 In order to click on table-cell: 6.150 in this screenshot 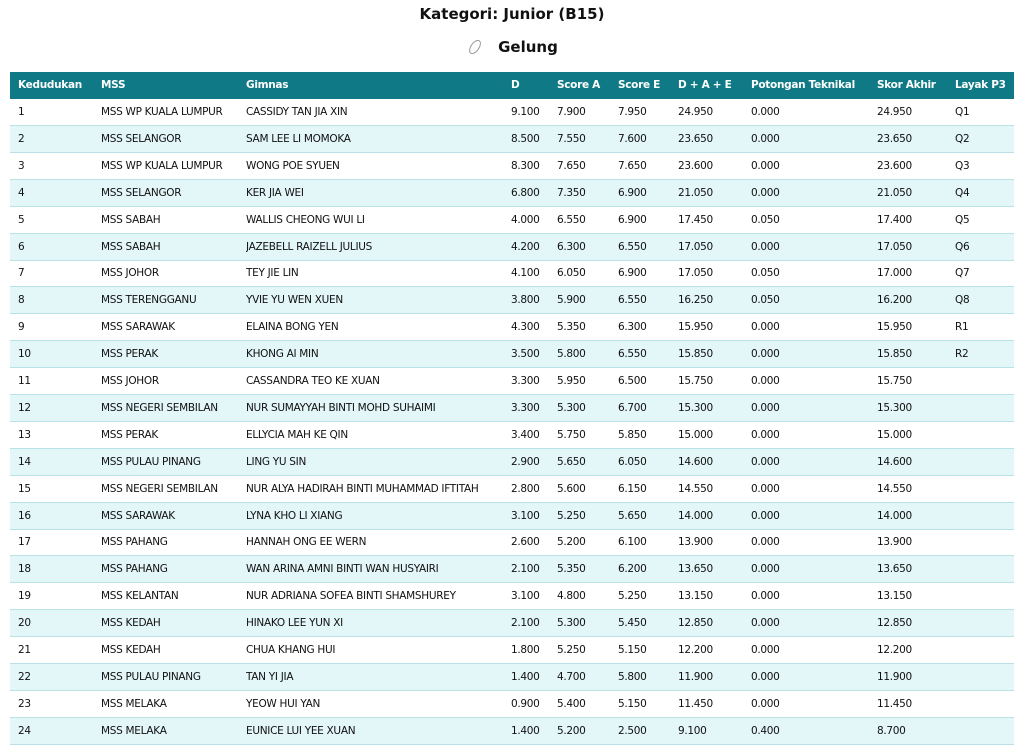, I will do `click(632, 488)`.